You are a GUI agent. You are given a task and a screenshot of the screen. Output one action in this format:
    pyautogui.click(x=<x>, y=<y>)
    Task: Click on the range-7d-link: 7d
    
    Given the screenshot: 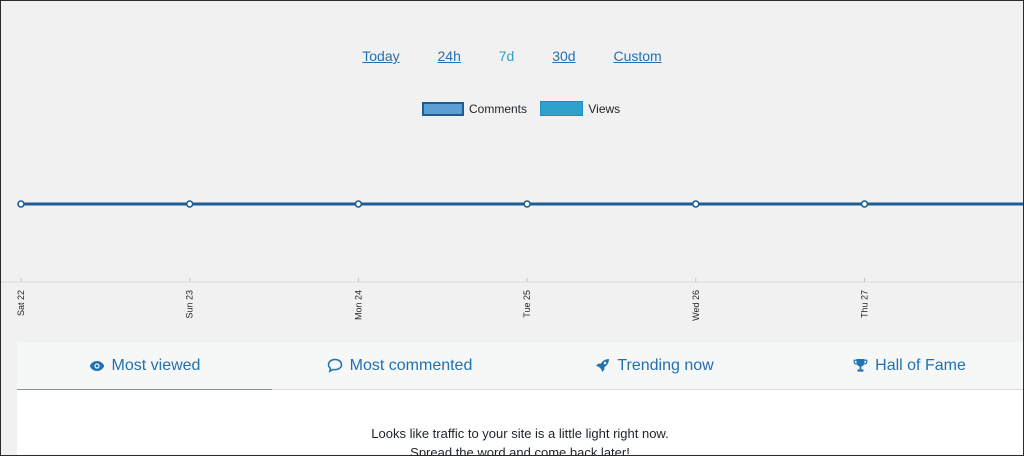 What is the action you would take?
    pyautogui.click(x=506, y=56)
    